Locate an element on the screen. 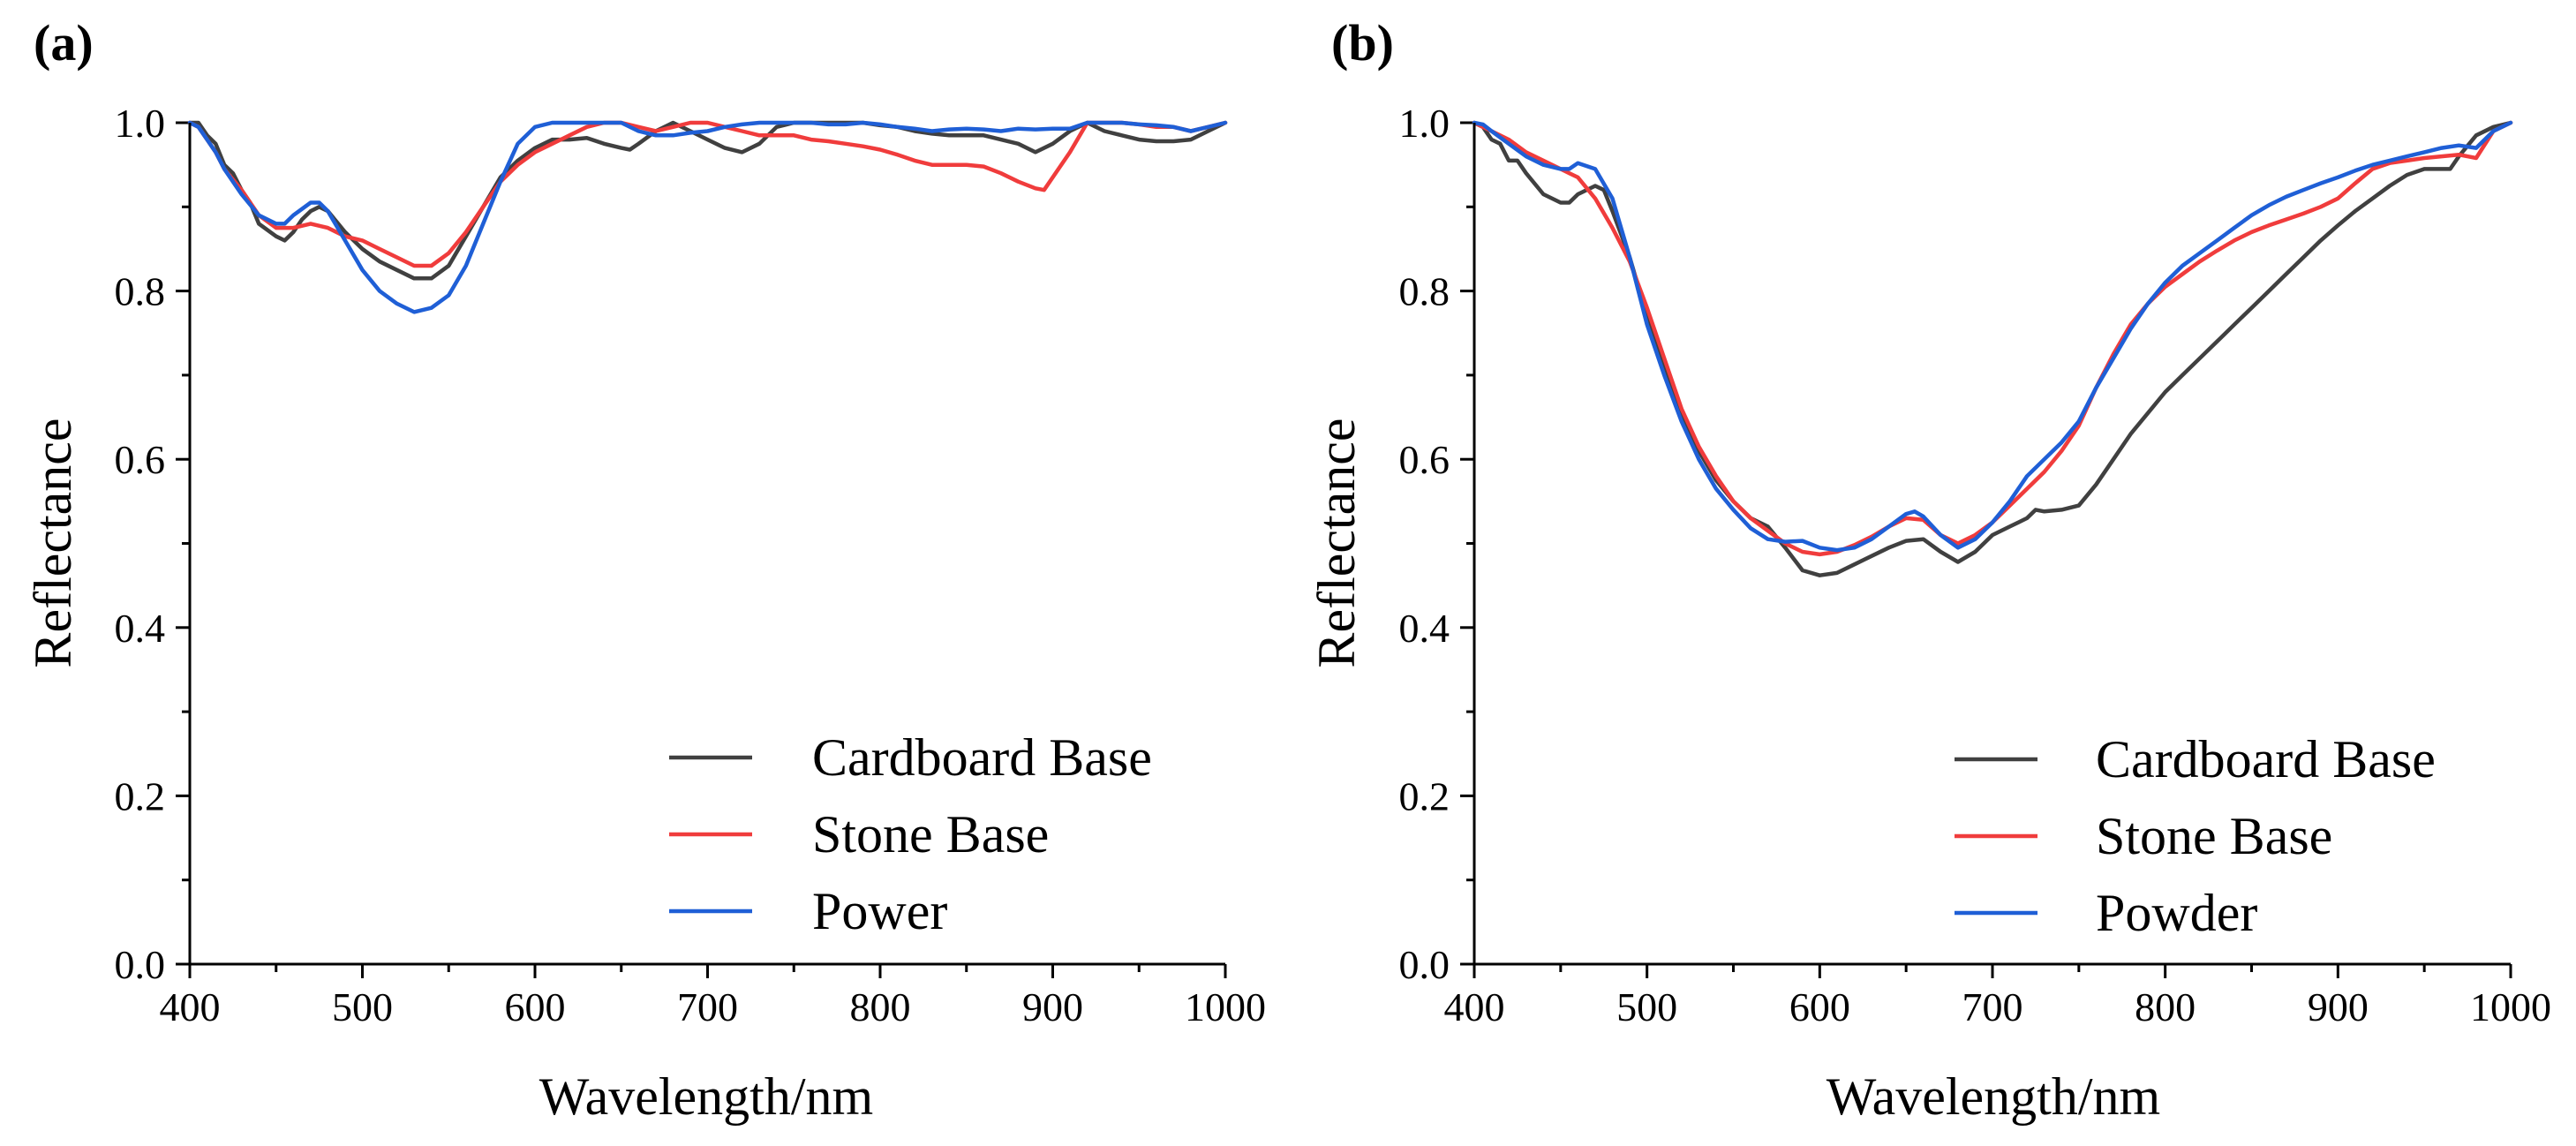  y-tick-label-a: 0.4 is located at coordinates (141, 629).